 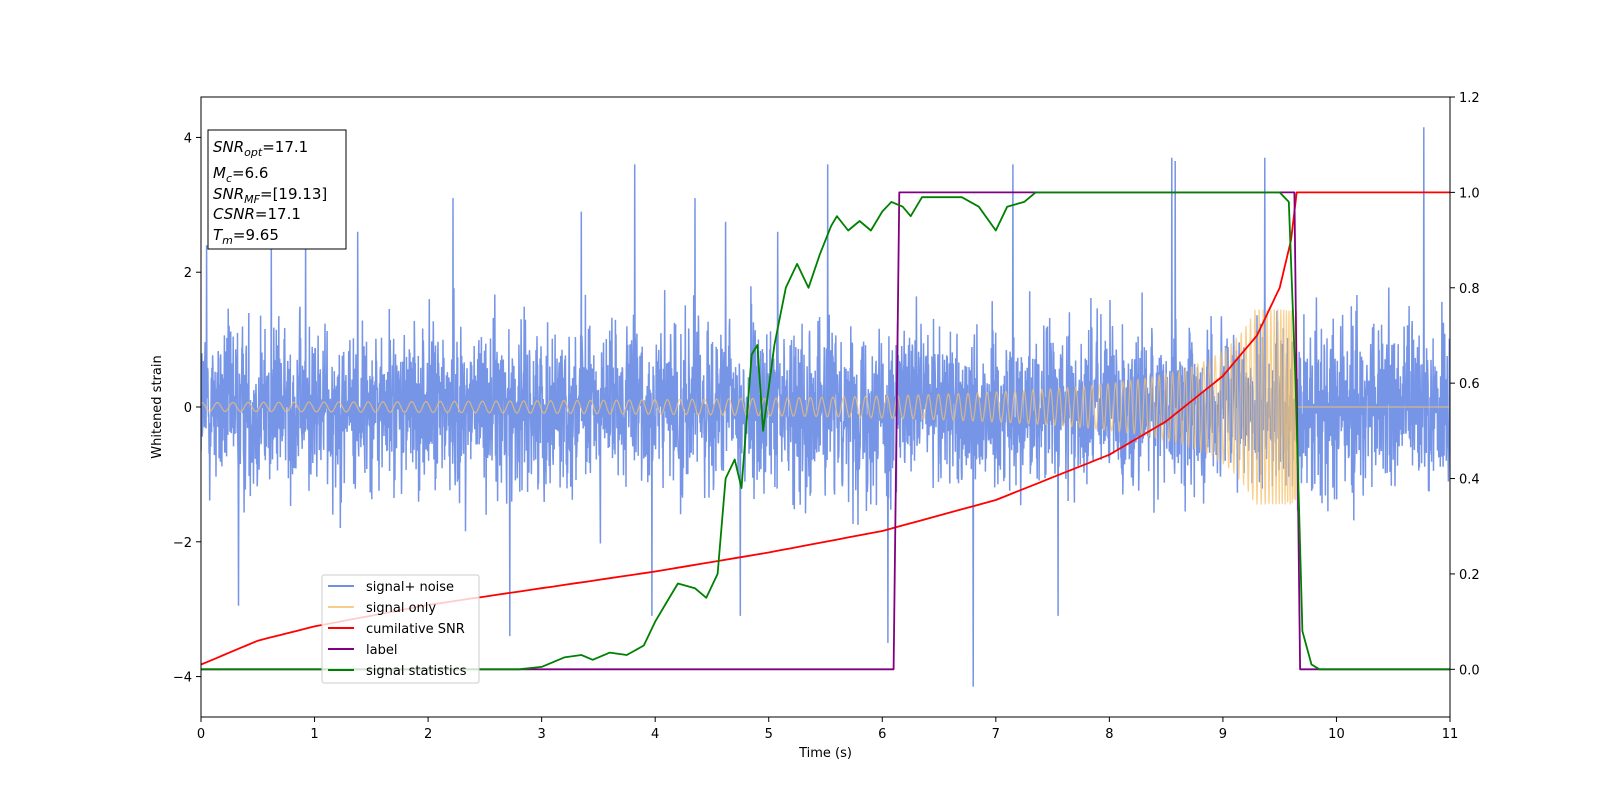 I want to click on legend-label-cumulative-snr: cumilative SNR, so click(x=415, y=629).